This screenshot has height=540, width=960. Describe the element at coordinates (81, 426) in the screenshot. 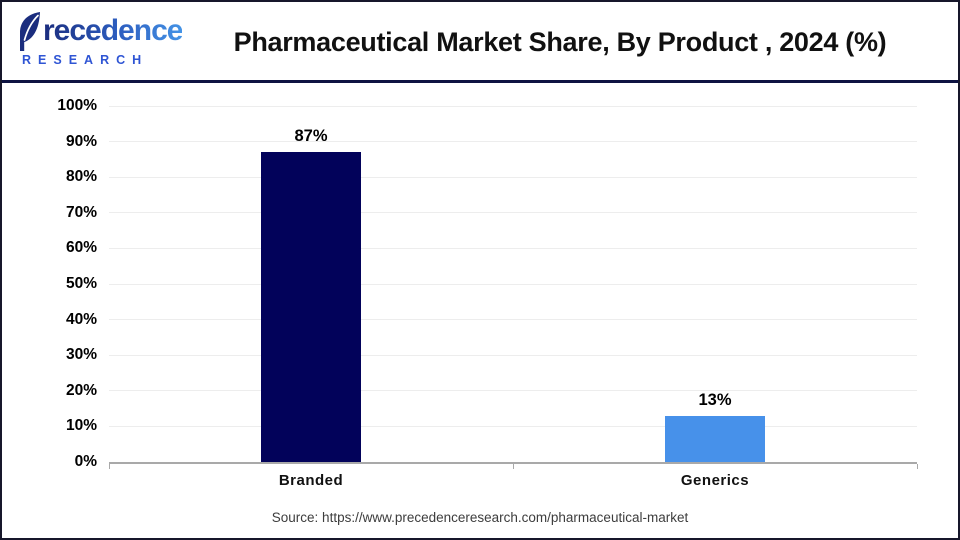

I see `y-axis-tick-label: 10%` at that location.